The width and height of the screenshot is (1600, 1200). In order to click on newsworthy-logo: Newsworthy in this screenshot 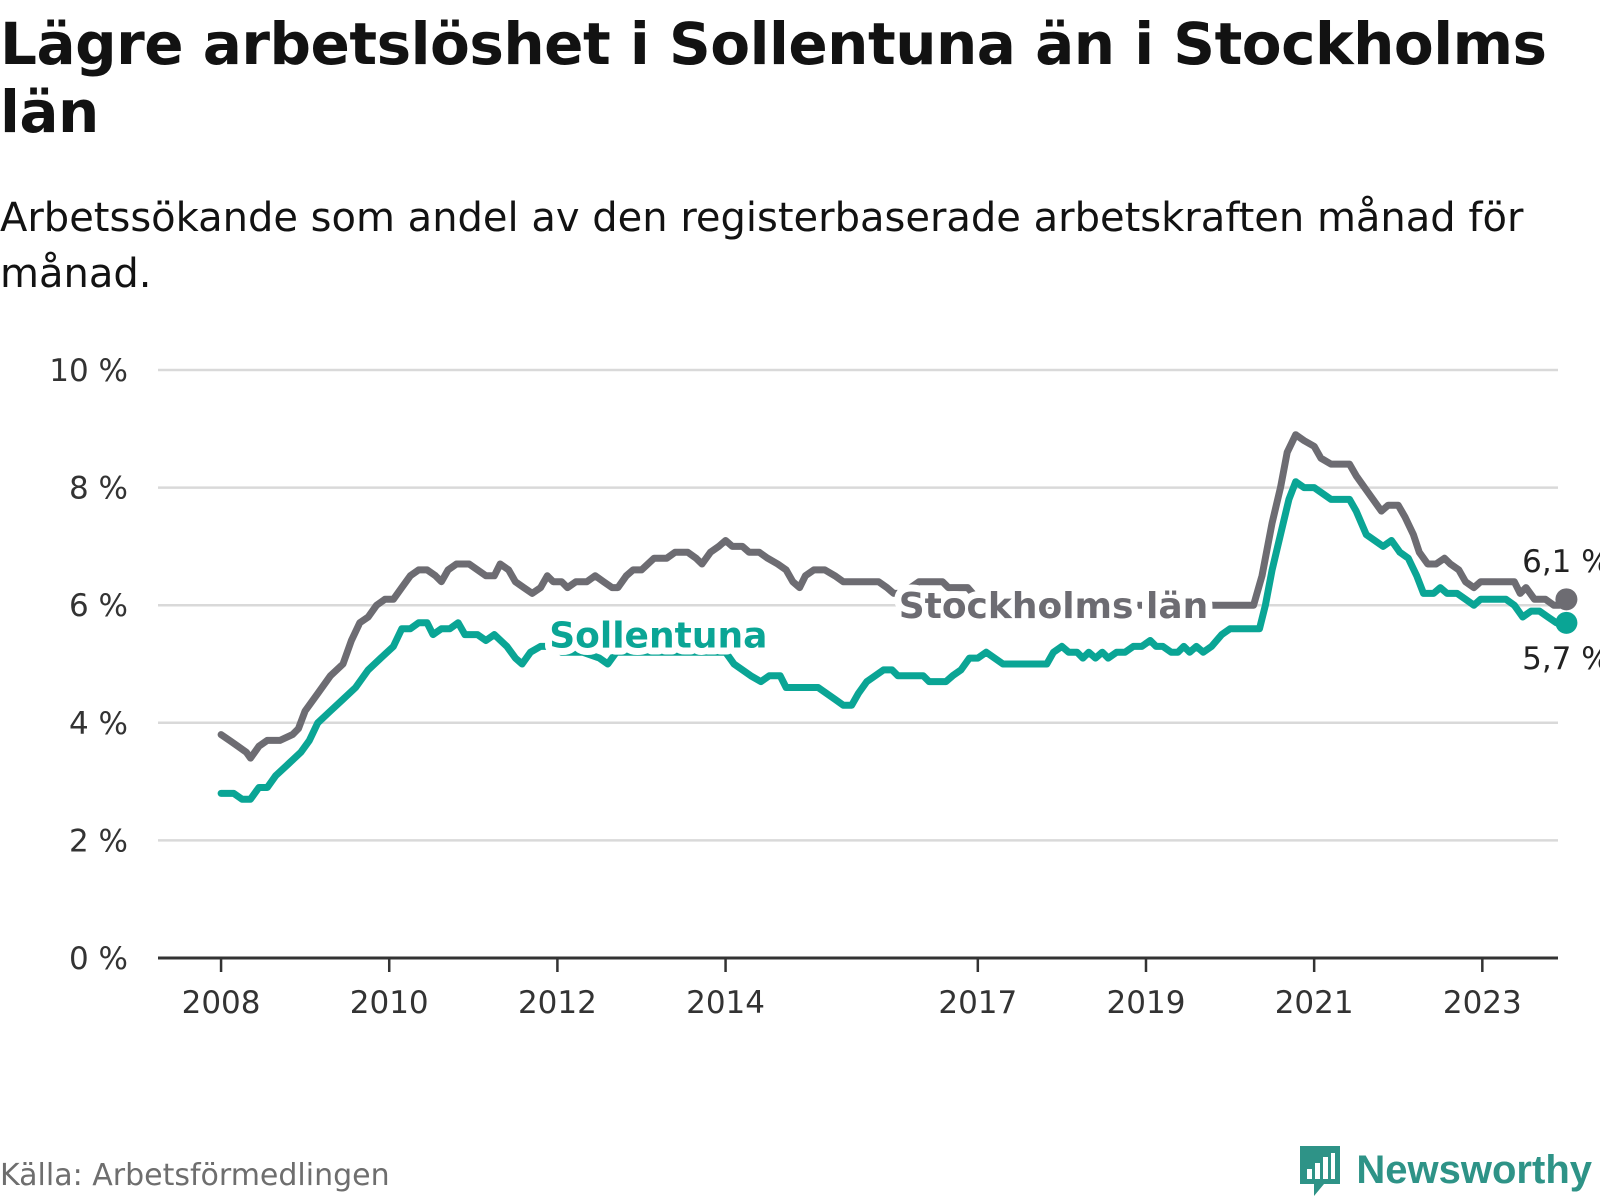, I will do `click(1444, 1170)`.